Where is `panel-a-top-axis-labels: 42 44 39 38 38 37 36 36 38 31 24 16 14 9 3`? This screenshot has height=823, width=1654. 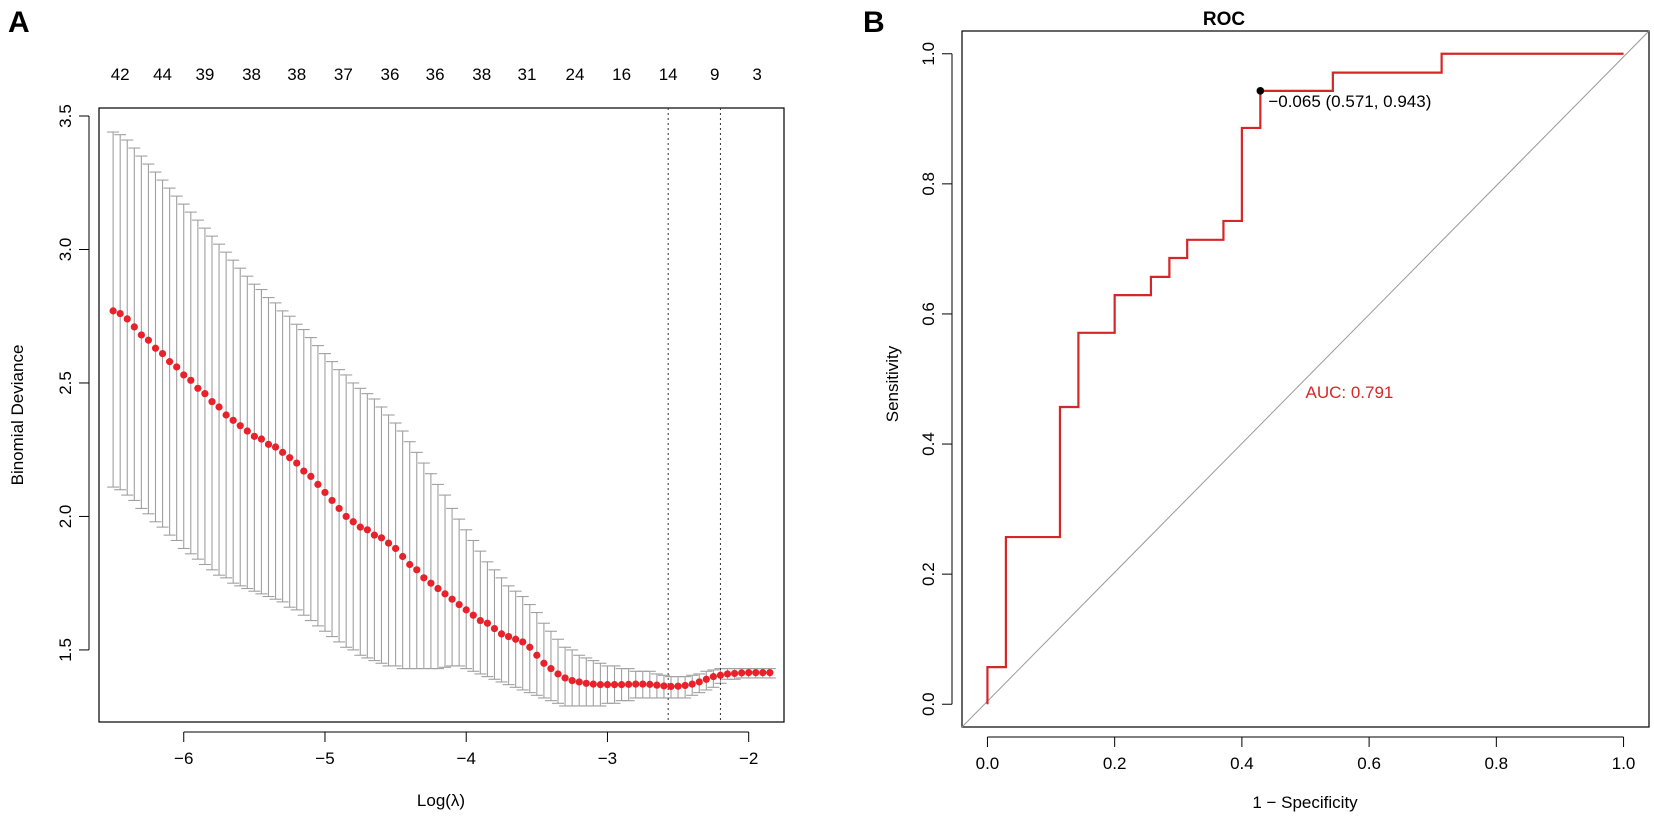 panel-a-top-axis-labels: 42 44 39 38 38 37 36 36 38 31 24 16 14 9 3 is located at coordinates (436, 74).